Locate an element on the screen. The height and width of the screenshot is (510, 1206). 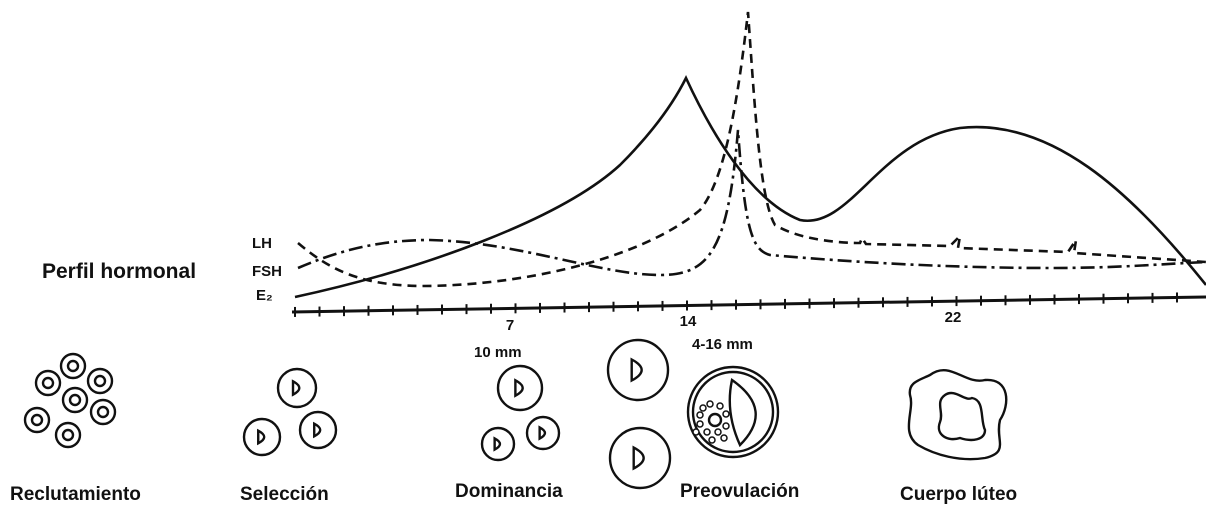
size-label: 4-16 mm is located at coordinates (722, 344).